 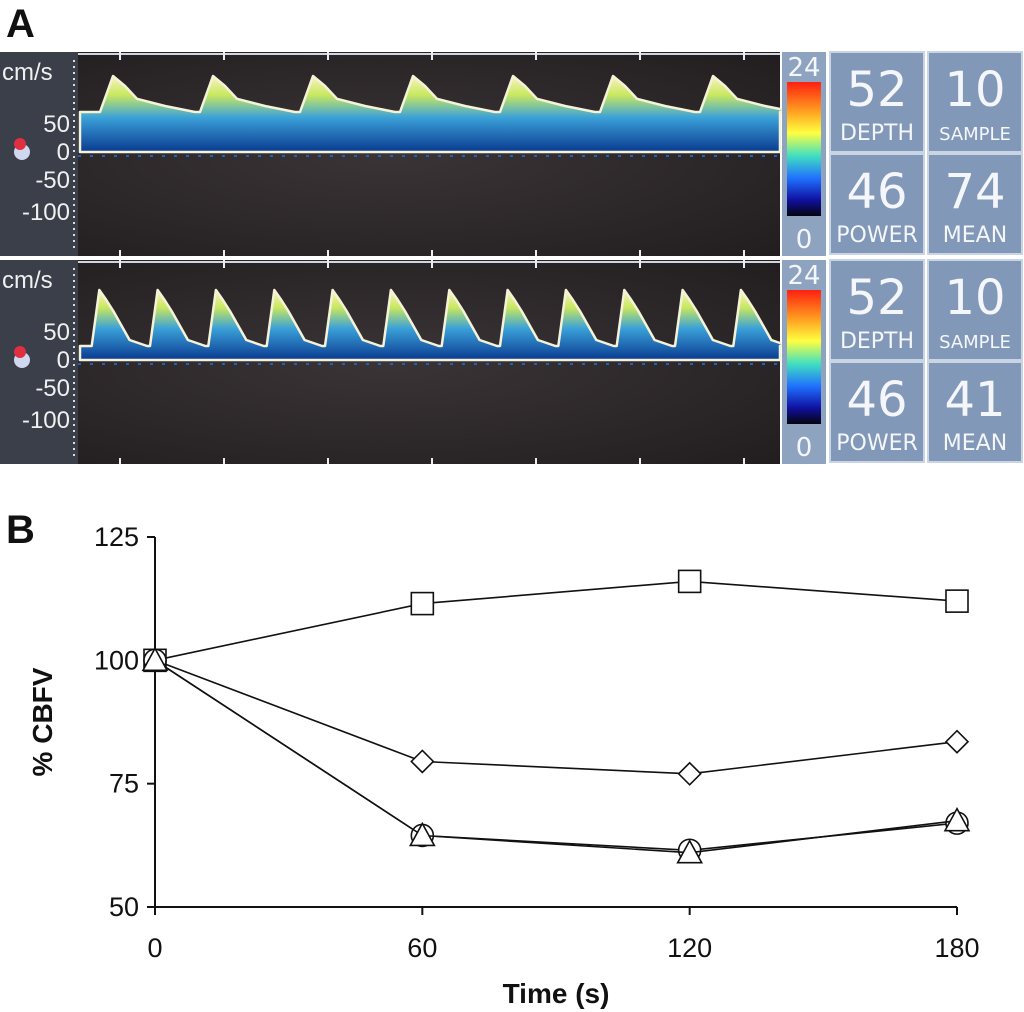 I want to click on x-axis-title: Time (s), so click(x=556, y=993).